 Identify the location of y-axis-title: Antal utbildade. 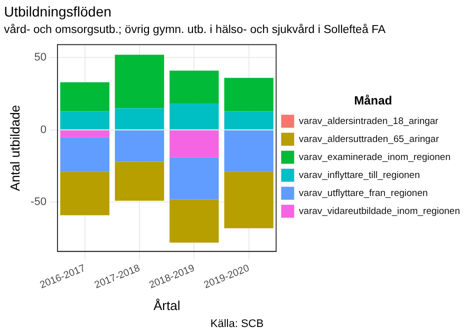
(14, 147).